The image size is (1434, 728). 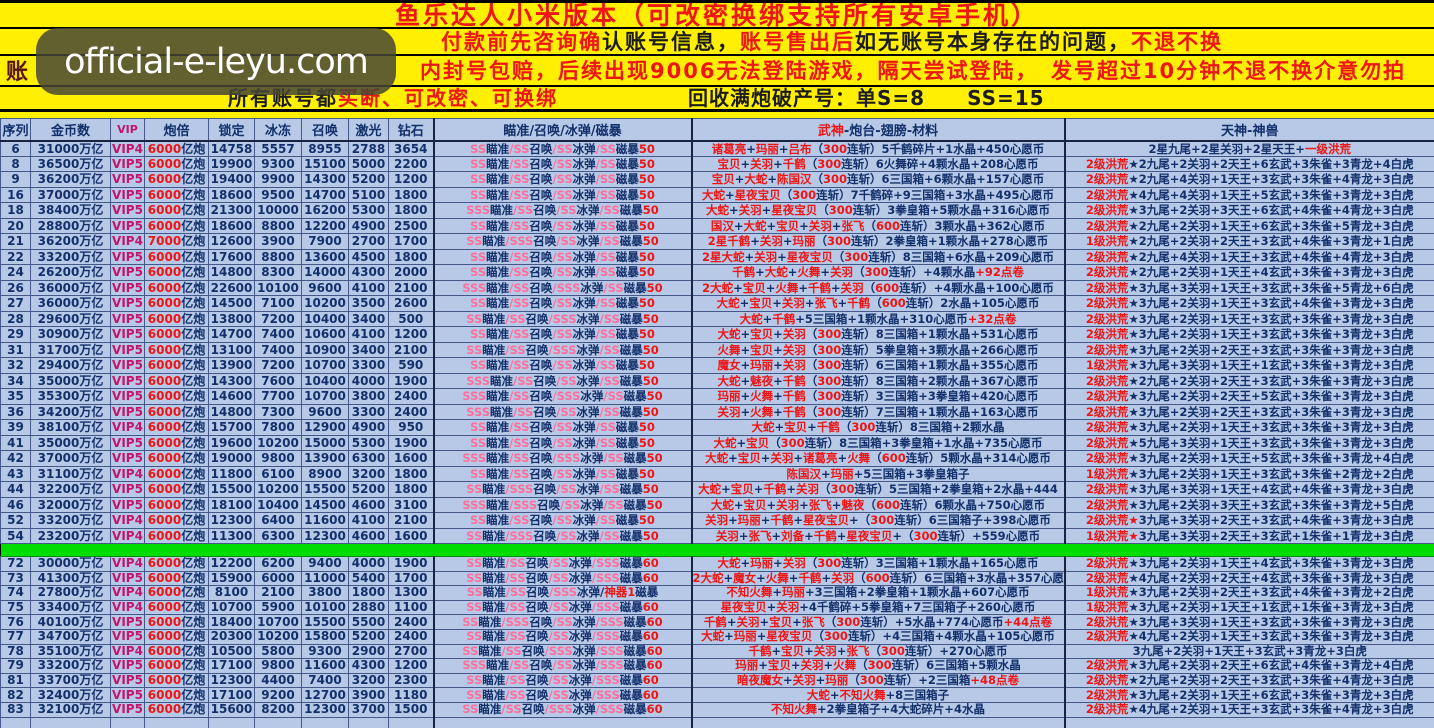 What do you see at coordinates (877, 622) in the screenshot?
I see `warrior-cell: 千鹤+关羽+宝贝+张飞（300连斩）+5水晶+774心愿币+44点卷` at bounding box center [877, 622].